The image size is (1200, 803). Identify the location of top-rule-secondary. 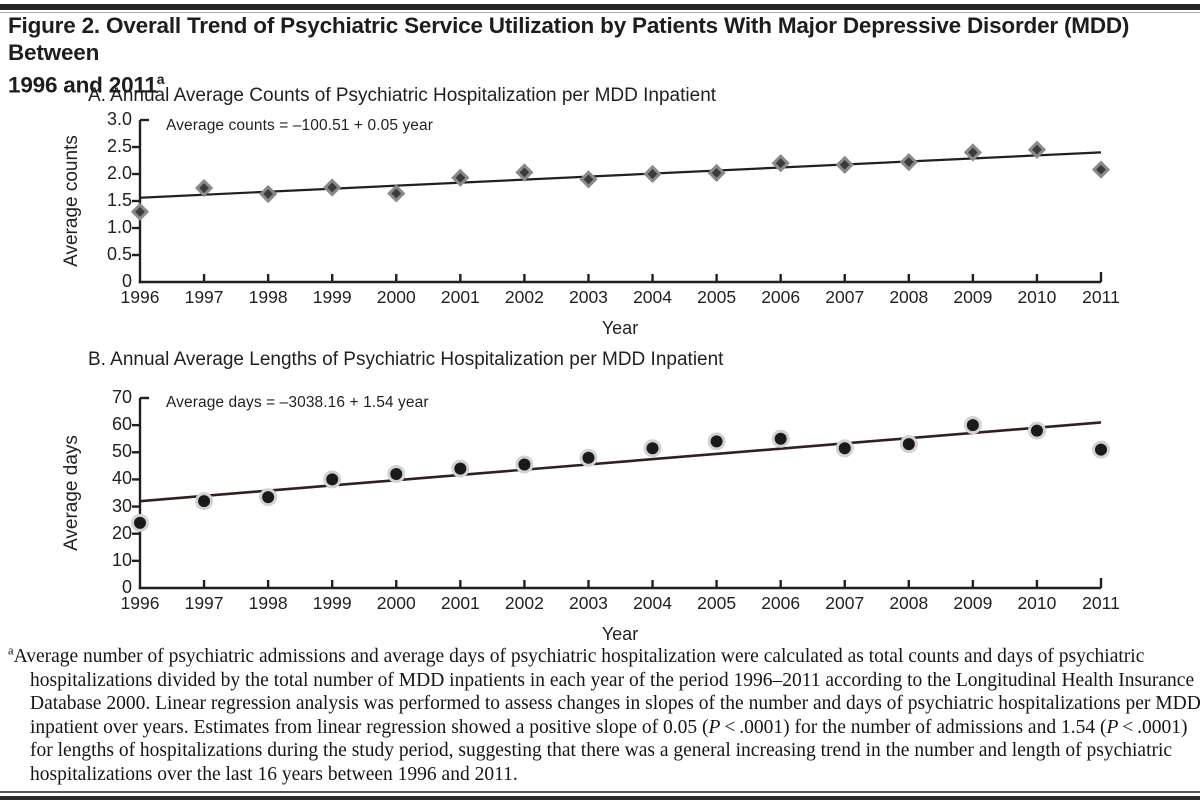
(600, 12).